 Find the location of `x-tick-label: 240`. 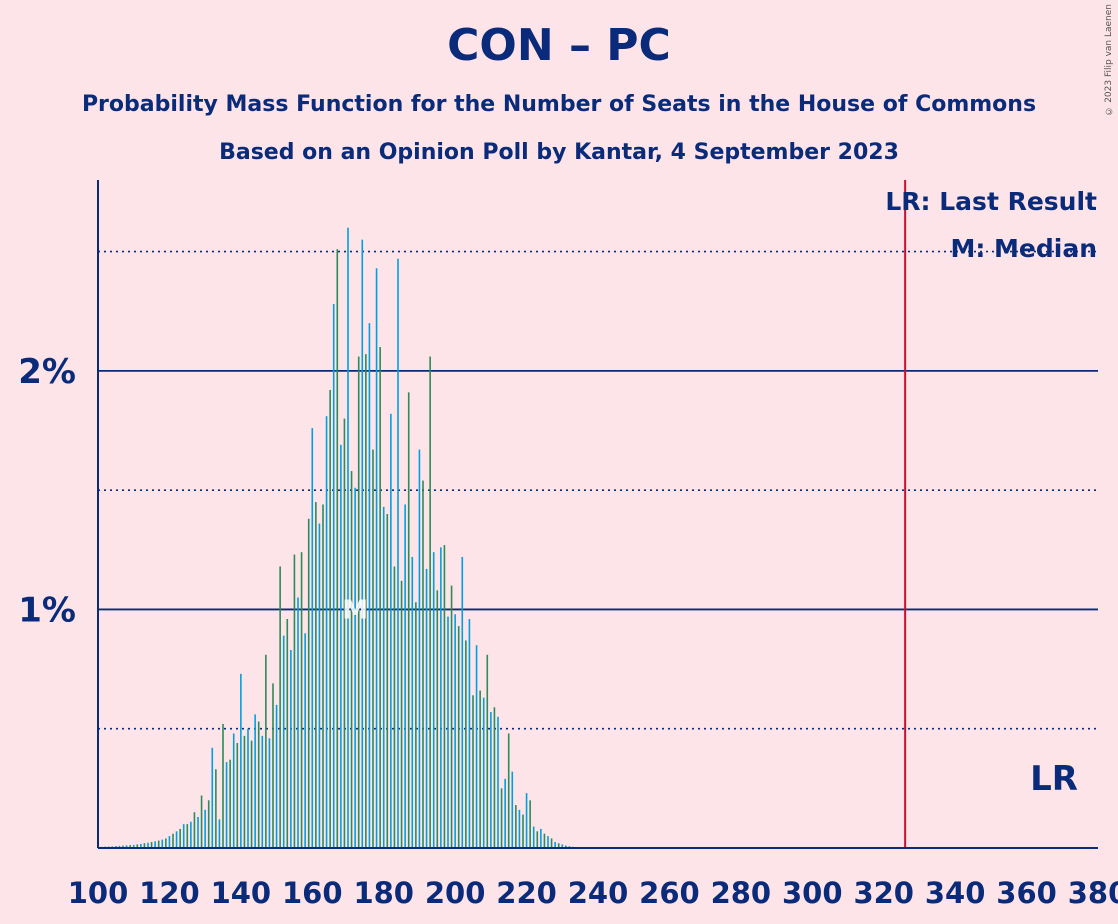

x-tick-label: 240 is located at coordinates (598, 893).